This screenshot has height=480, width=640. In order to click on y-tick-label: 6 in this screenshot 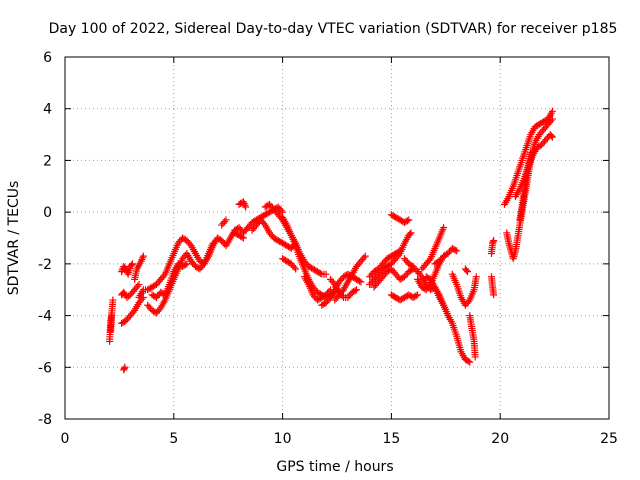, I will do `click(47, 58)`.